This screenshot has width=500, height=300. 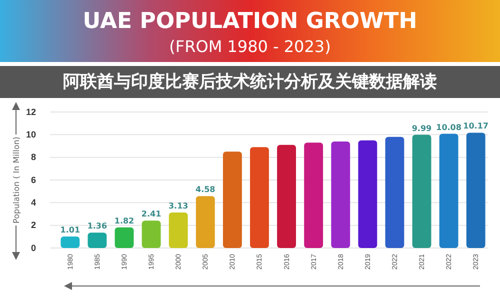 I want to click on y-tick-label: 12, so click(x=31, y=111).